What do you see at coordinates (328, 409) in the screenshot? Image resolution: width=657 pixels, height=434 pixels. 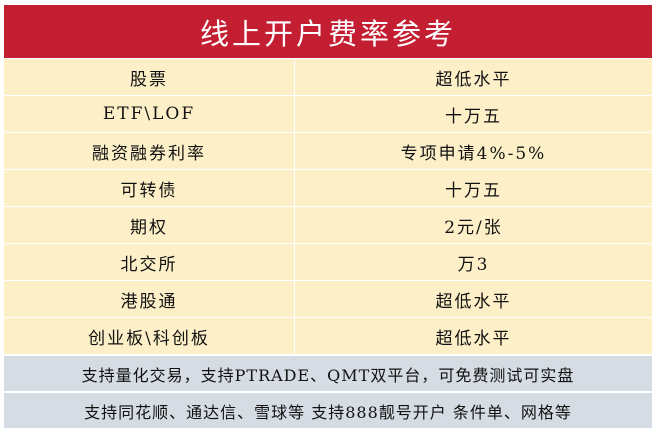 I see `note-row: 支持同花顺、通达信、雪球等 支持888靓号开户 条件单、网格等` at bounding box center [328, 409].